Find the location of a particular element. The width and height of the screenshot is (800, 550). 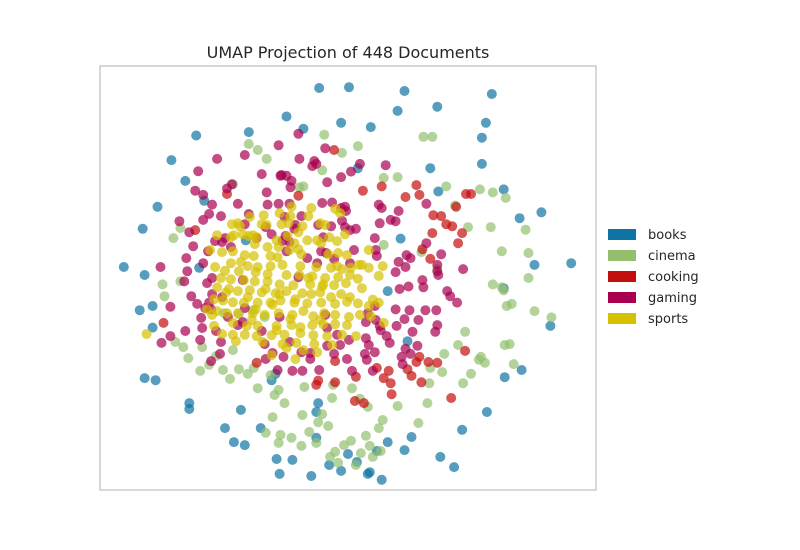

legend-label-cinema: cinema is located at coordinates (672, 256).